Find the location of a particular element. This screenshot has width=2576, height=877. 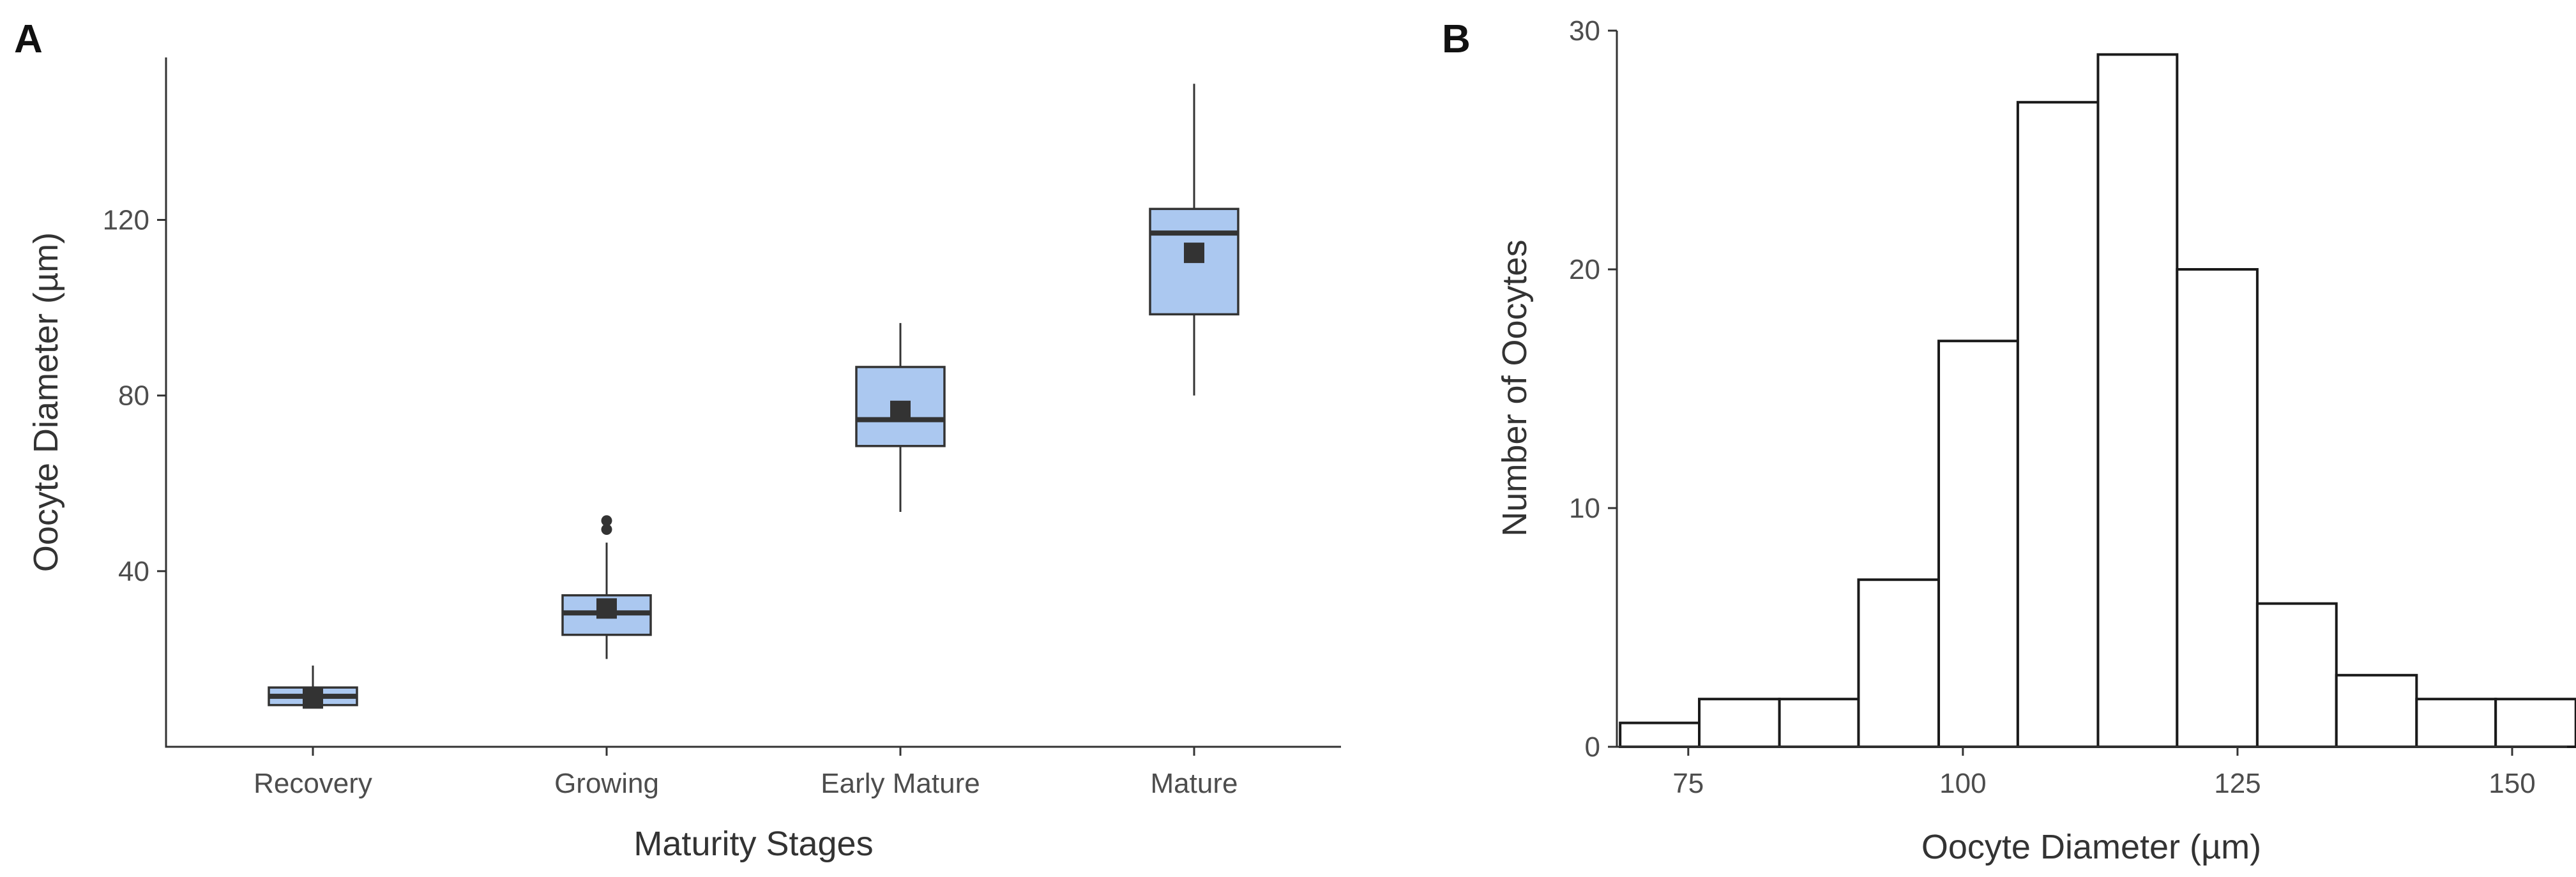

box-mature is located at coordinates (1194, 240).